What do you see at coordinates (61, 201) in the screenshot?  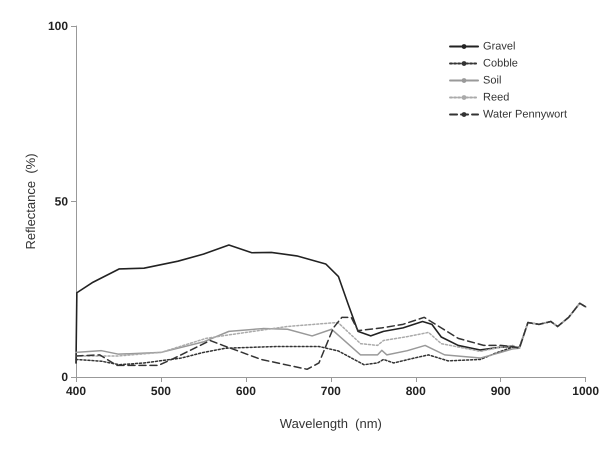 I see `y-tick-label: 50` at bounding box center [61, 201].